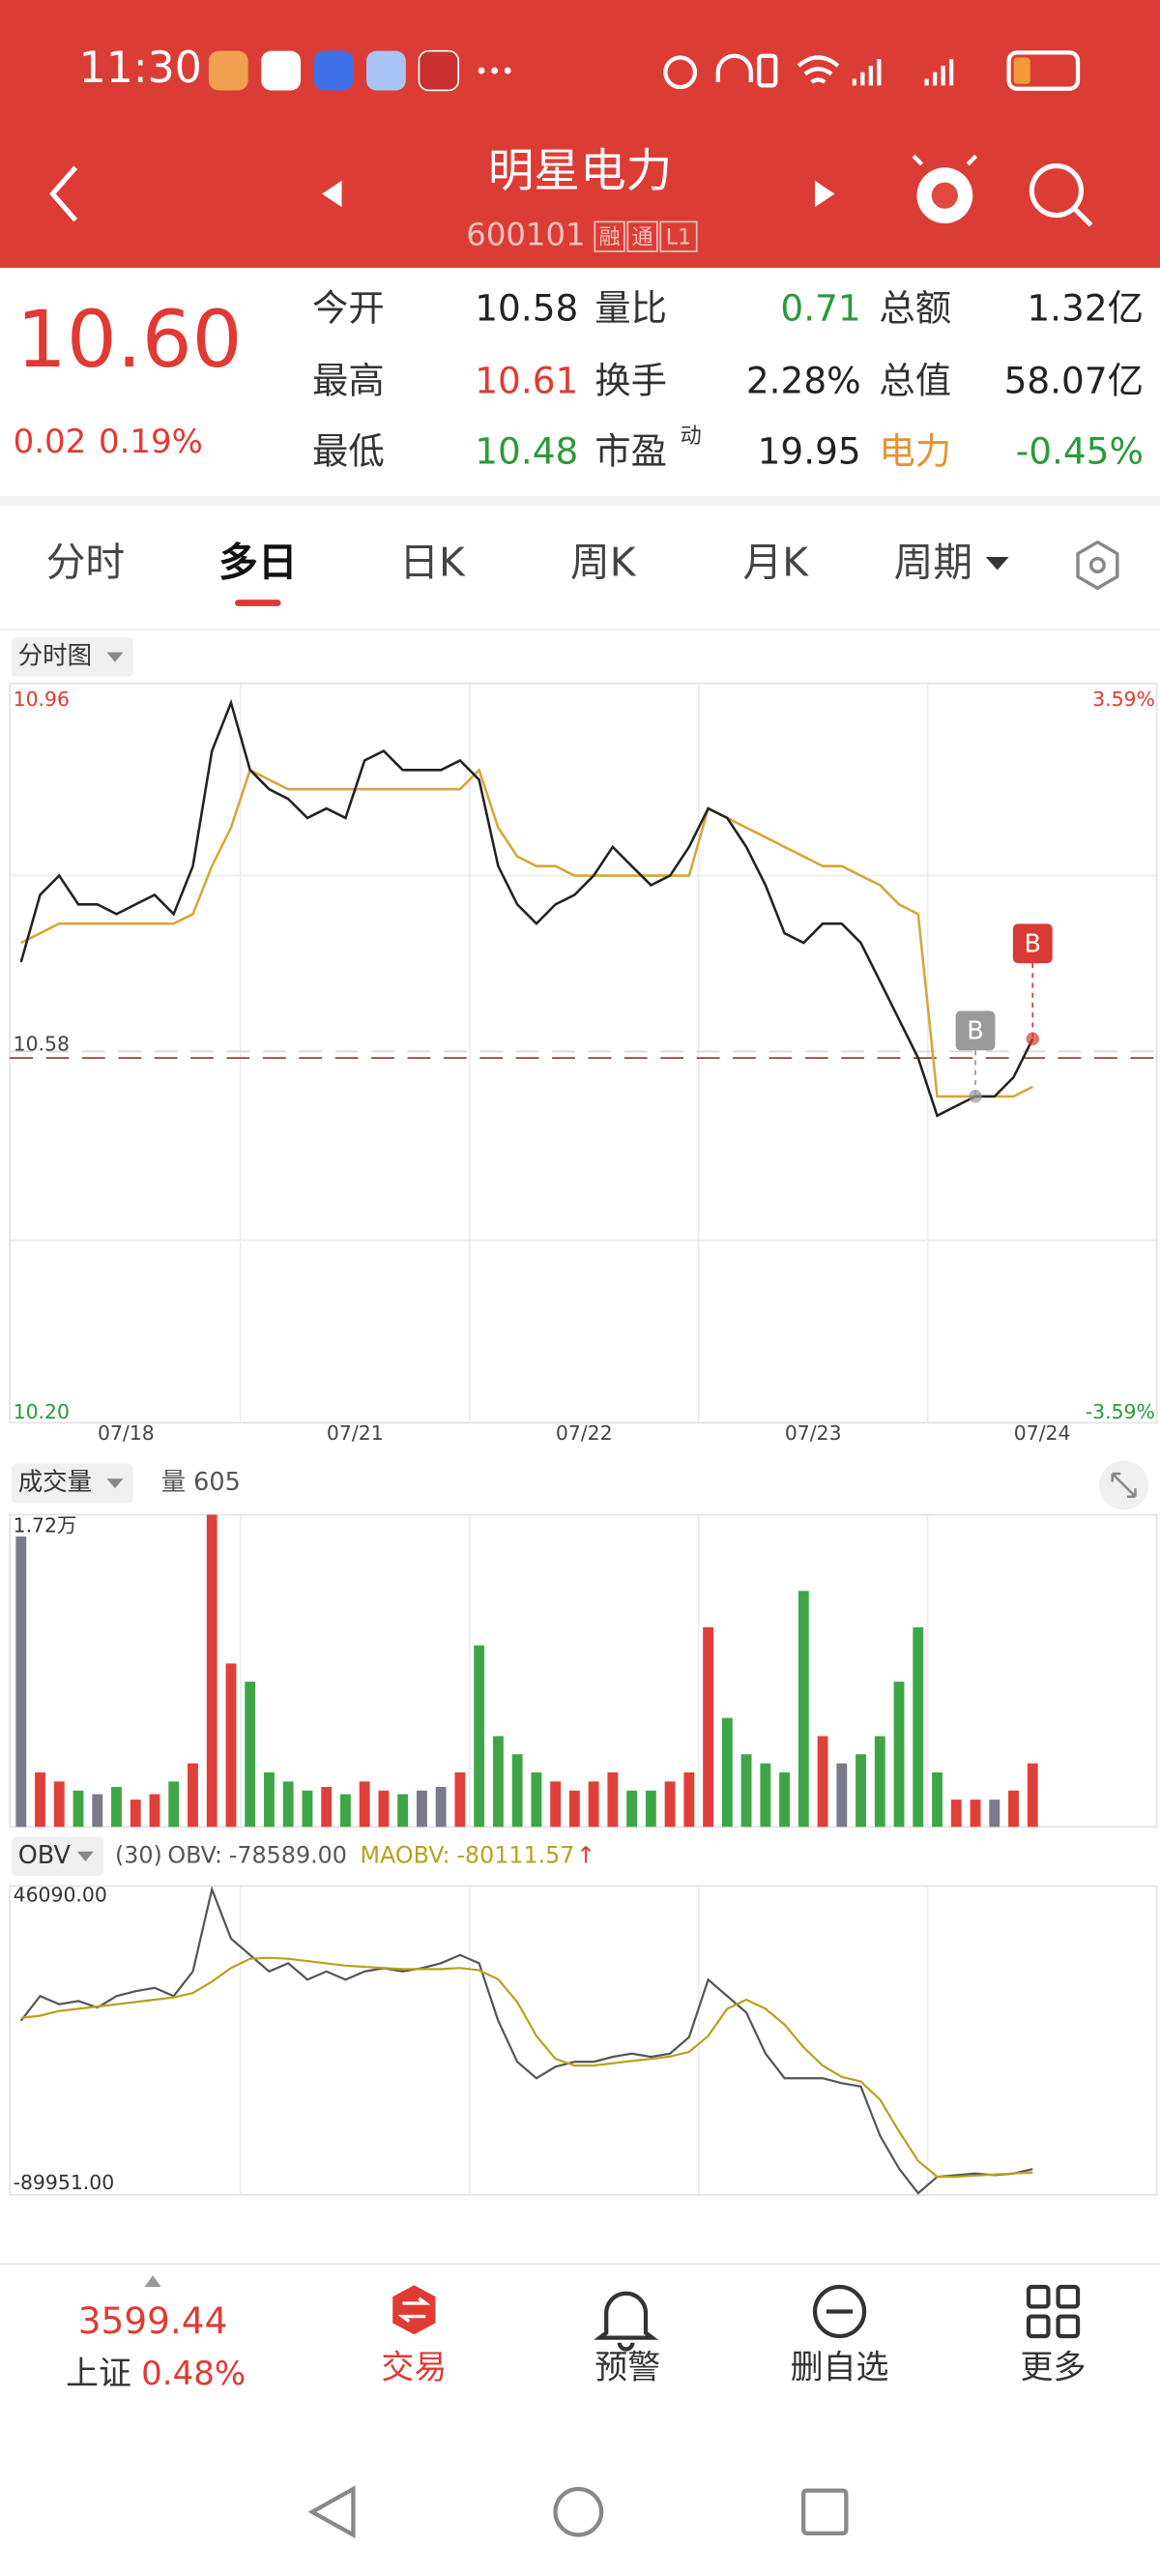  Describe the element at coordinates (130, 340) in the screenshot. I see `last-price: 10.60` at that location.